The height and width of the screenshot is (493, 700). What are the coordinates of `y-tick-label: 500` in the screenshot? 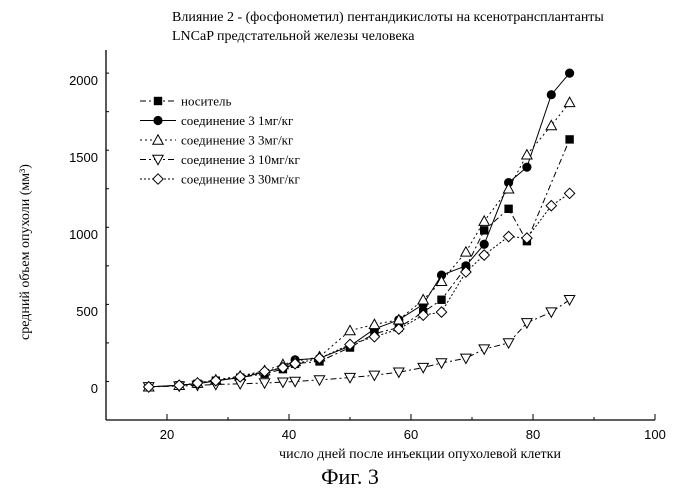 It's located at (87, 311).